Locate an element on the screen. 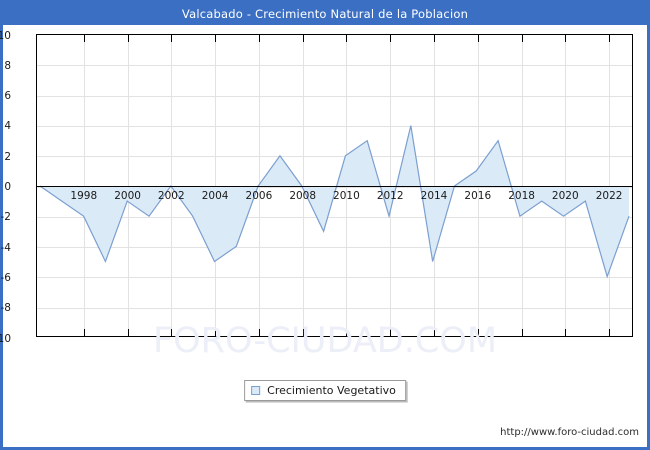  y-axis-tick-label: 8 is located at coordinates (7, 65).